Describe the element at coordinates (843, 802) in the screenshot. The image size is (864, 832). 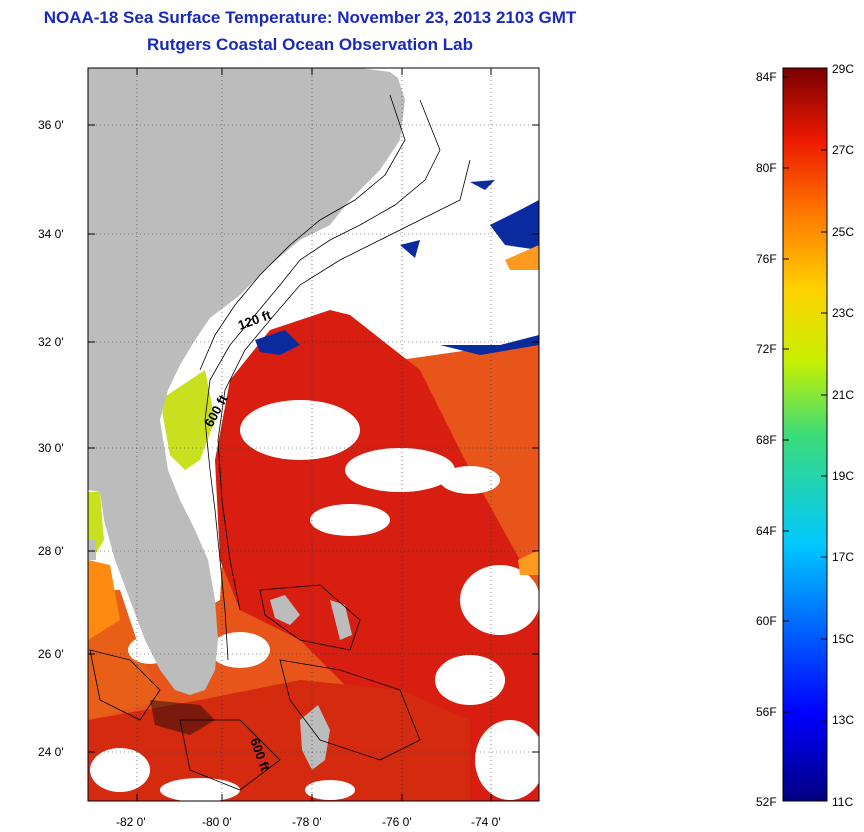
I see `colorbar-c-11: 11C` at that location.